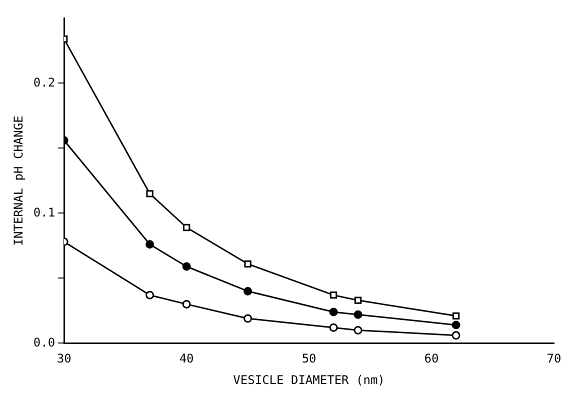 This screenshot has height=400, width=582. I want to click on x-tick-label: 40, so click(186, 359).